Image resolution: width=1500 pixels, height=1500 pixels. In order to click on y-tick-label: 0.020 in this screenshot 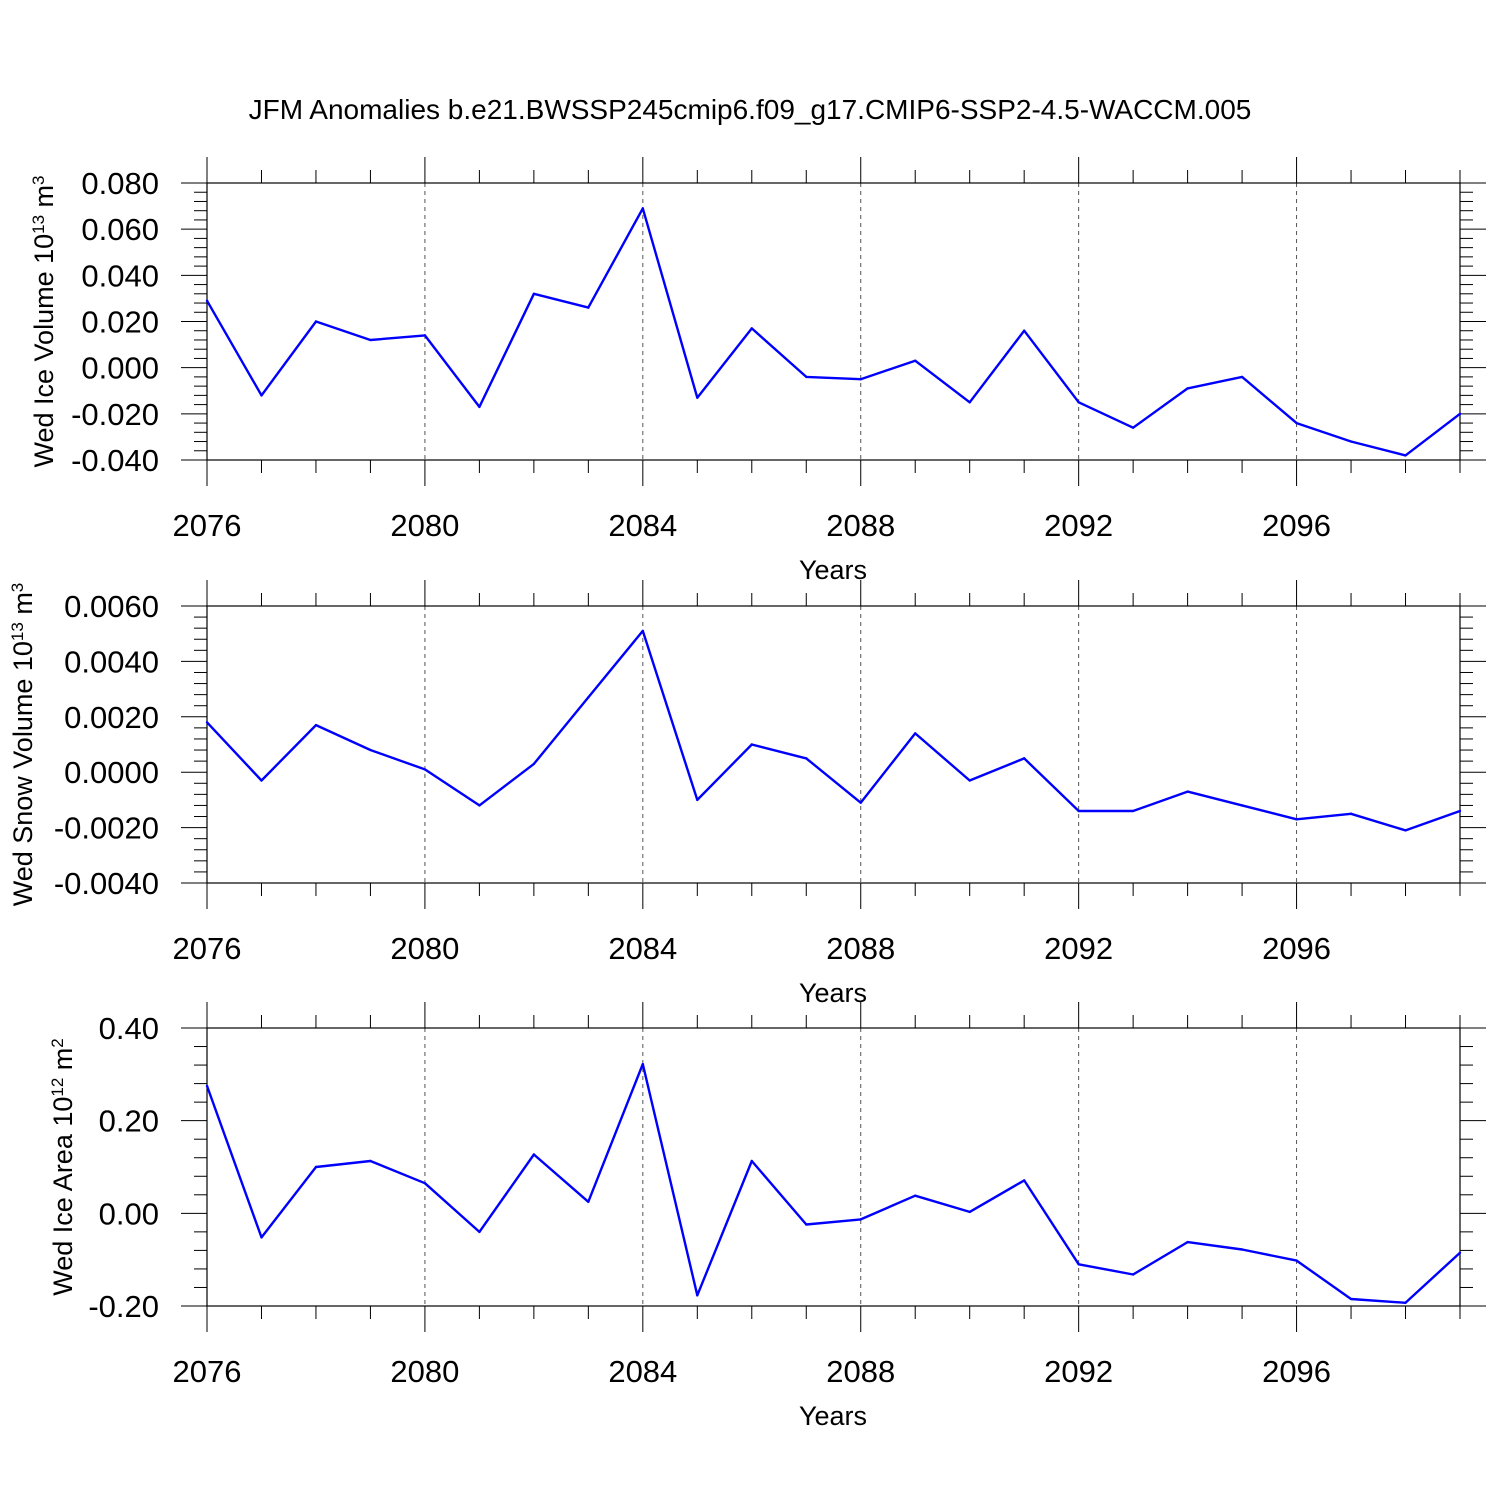, I will do `click(120, 322)`.